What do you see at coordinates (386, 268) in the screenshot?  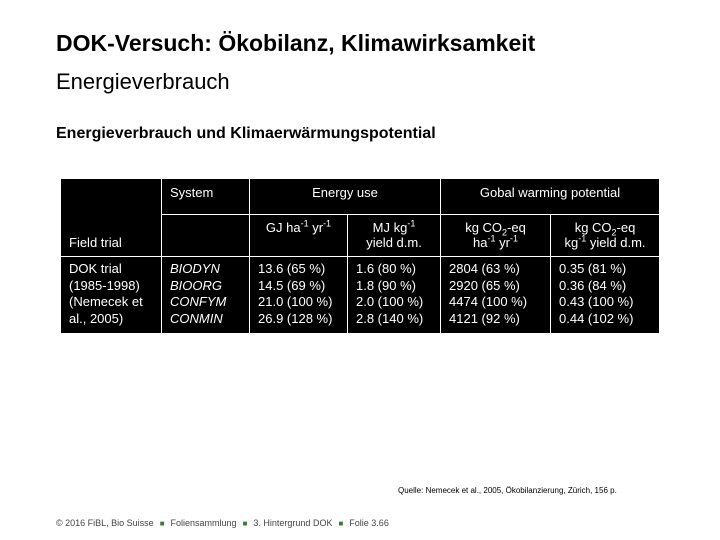 I see `mj-value: 1.6 (80 %)` at bounding box center [386, 268].